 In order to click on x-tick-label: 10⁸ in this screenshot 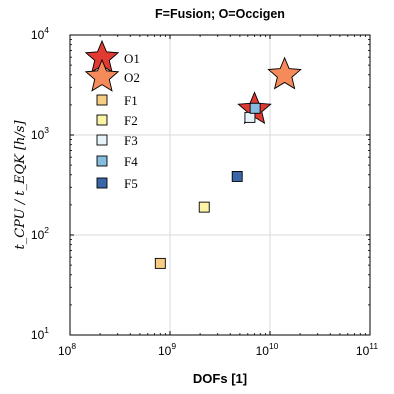, I will do `click(67, 349)`.